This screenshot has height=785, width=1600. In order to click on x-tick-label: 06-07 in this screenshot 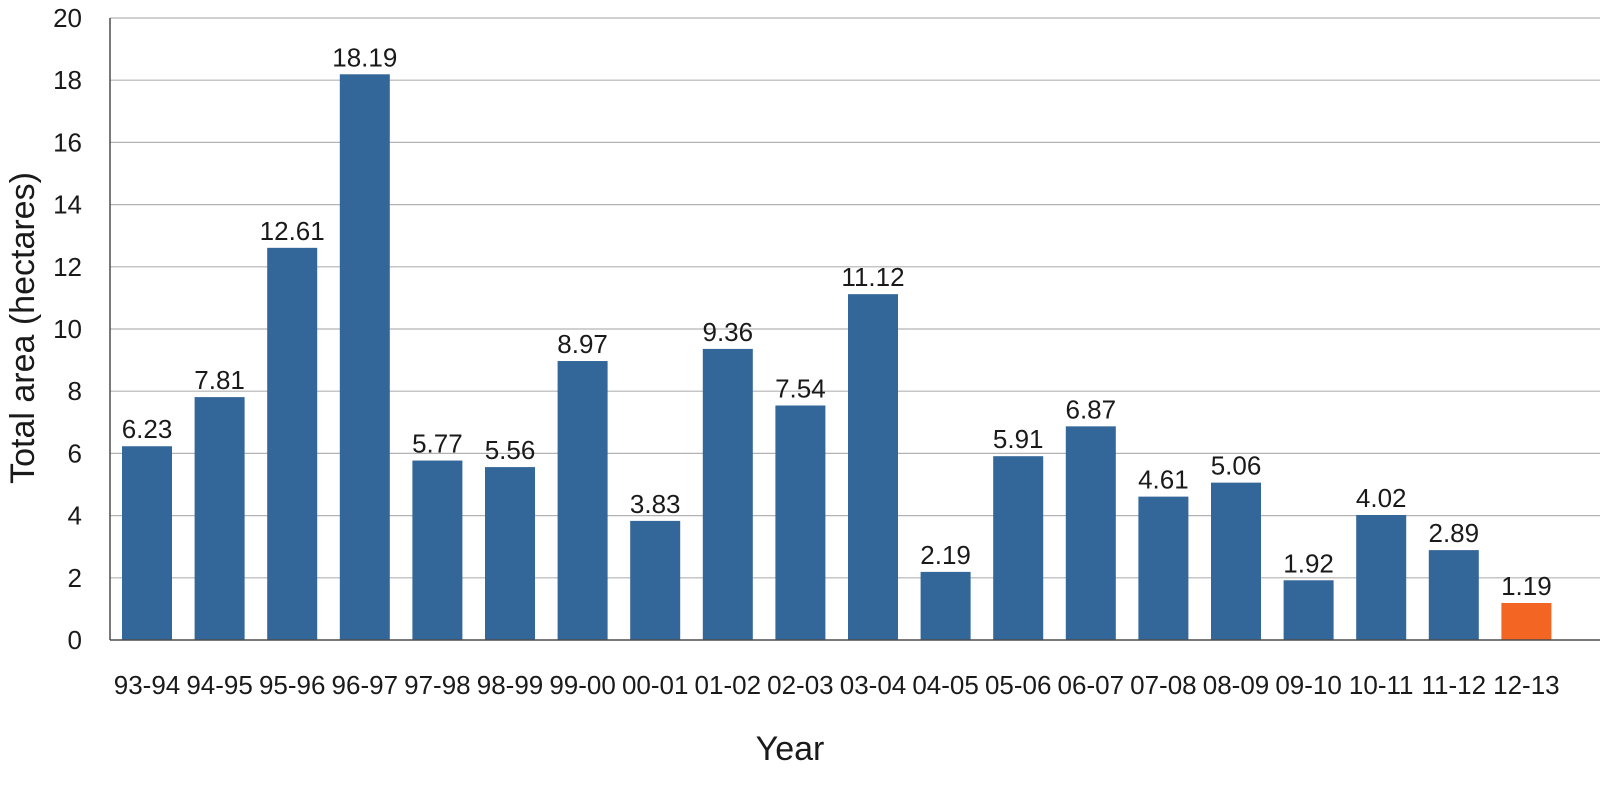, I will do `click(1091, 685)`.